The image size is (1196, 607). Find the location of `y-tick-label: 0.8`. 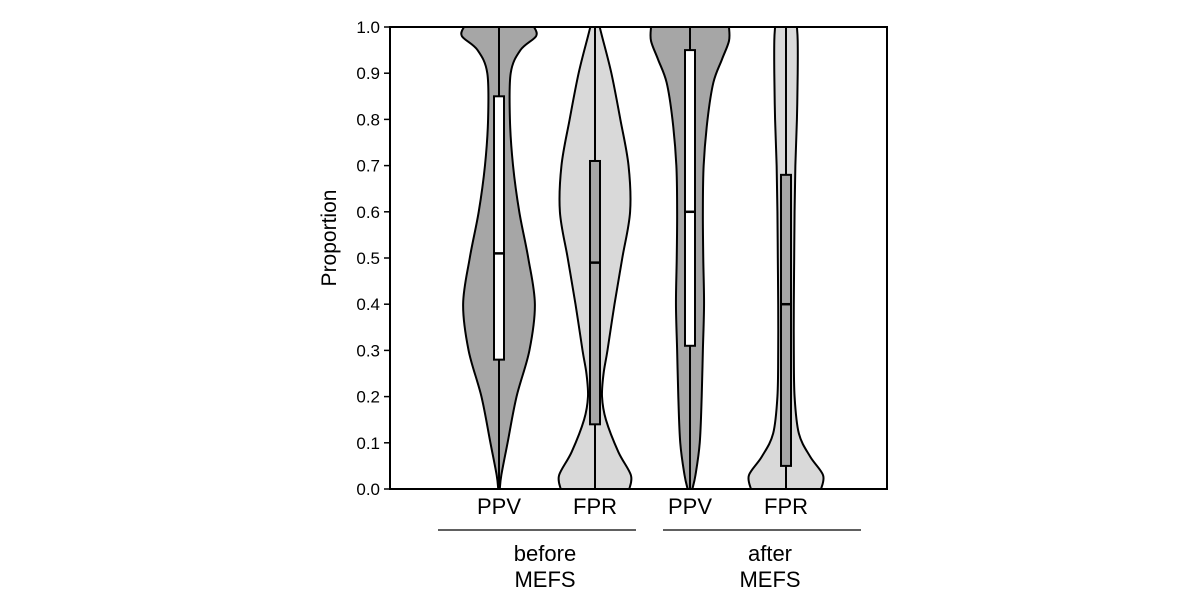

y-tick-label: 0.8 is located at coordinates (368, 119).